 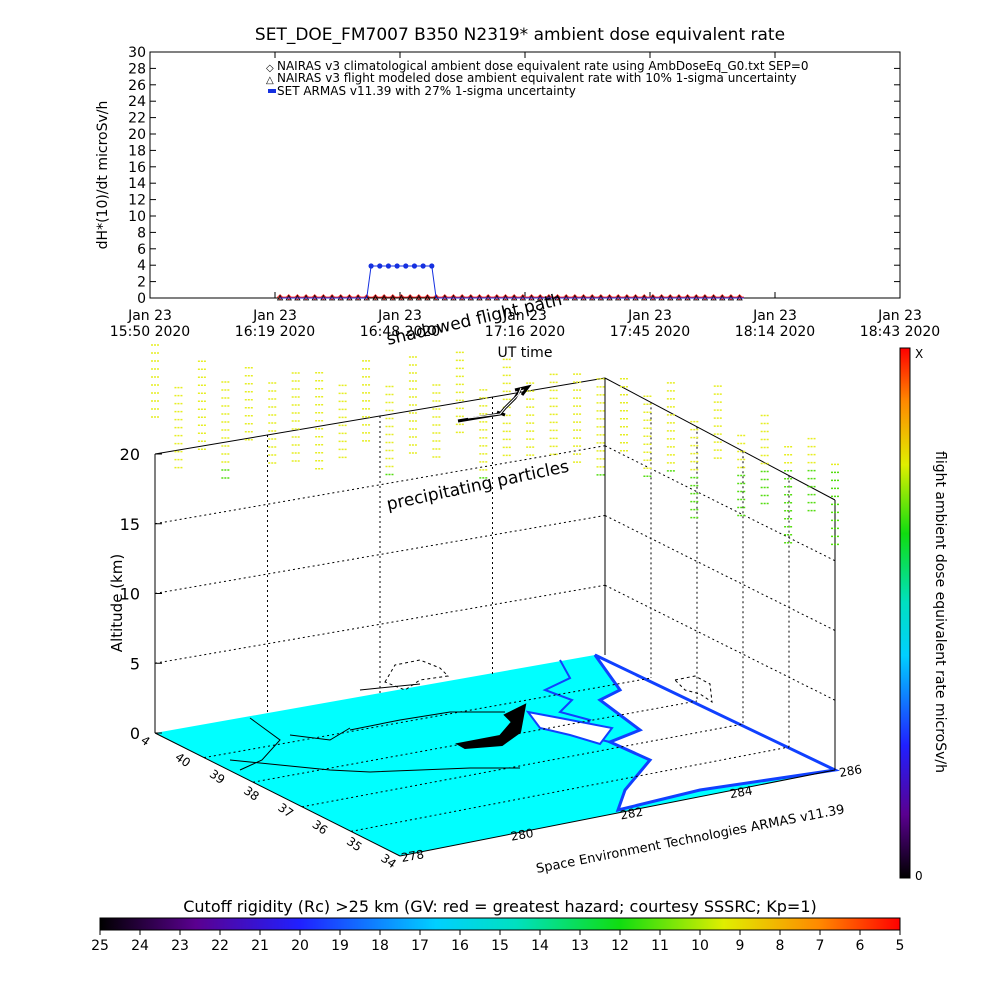 I want to click on y-axis-label: dH*(10)/dt microSv/h, so click(x=103, y=175).